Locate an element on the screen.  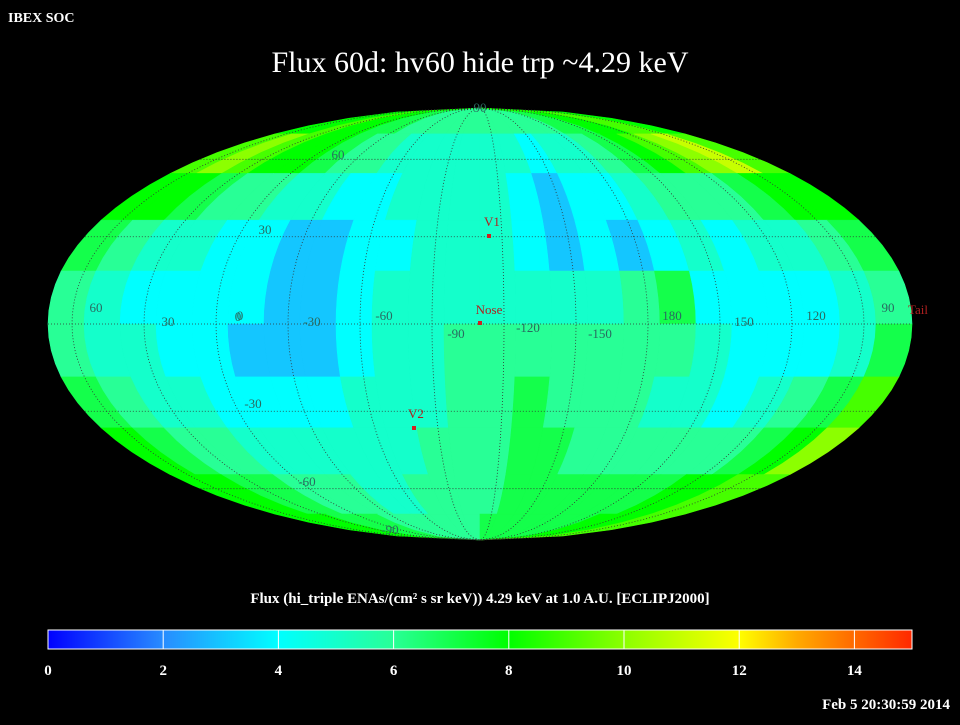
colorbar-tick-label: 2 is located at coordinates (163, 671).